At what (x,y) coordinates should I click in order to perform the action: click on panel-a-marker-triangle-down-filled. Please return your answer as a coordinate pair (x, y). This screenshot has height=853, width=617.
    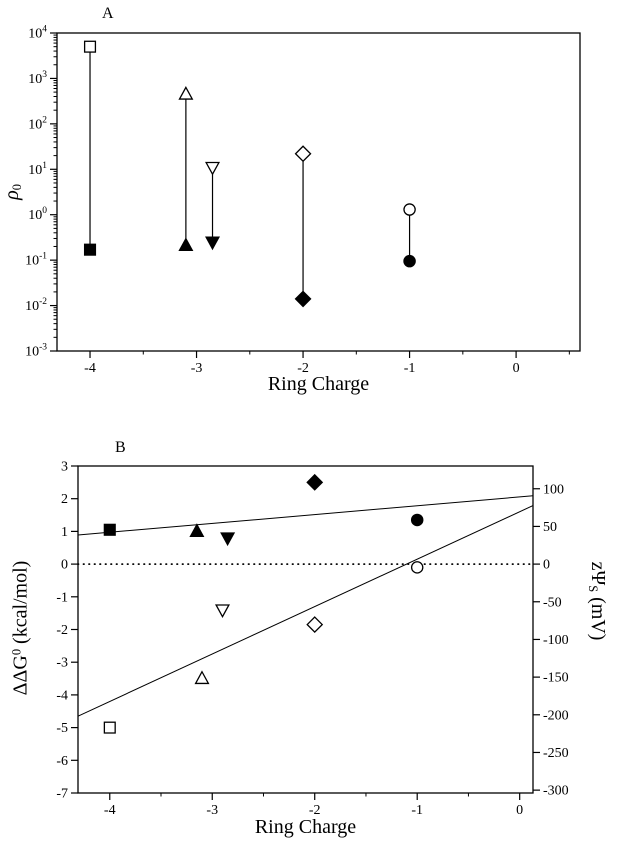
    Looking at the image, I should click on (213, 243).